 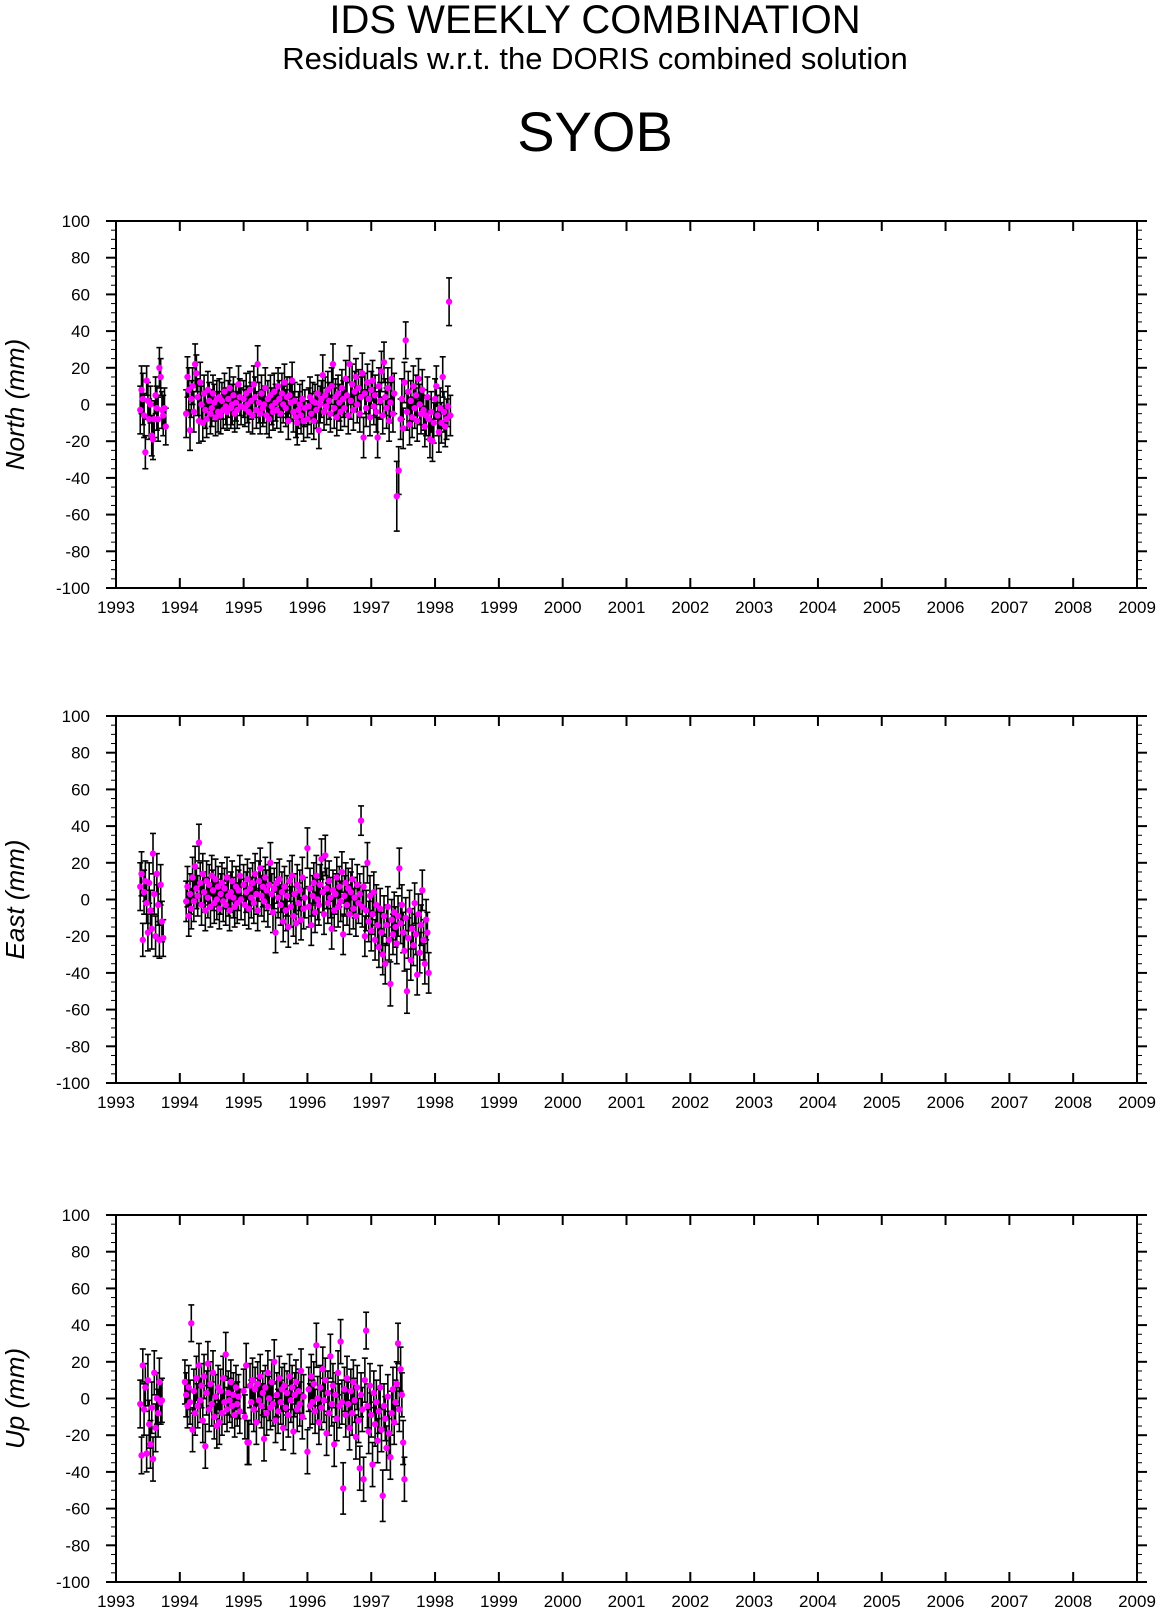 What do you see at coordinates (15, 900) in the screenshot?
I see `y-axis-label: East (mm)` at bounding box center [15, 900].